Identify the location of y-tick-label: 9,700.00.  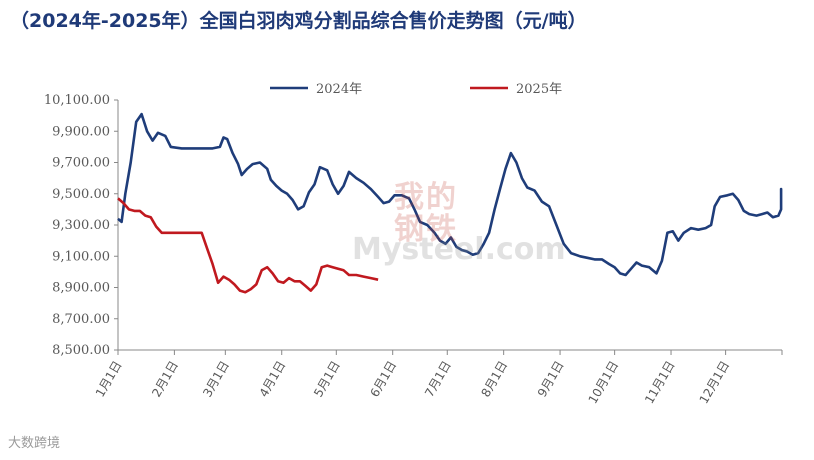
(81, 163).